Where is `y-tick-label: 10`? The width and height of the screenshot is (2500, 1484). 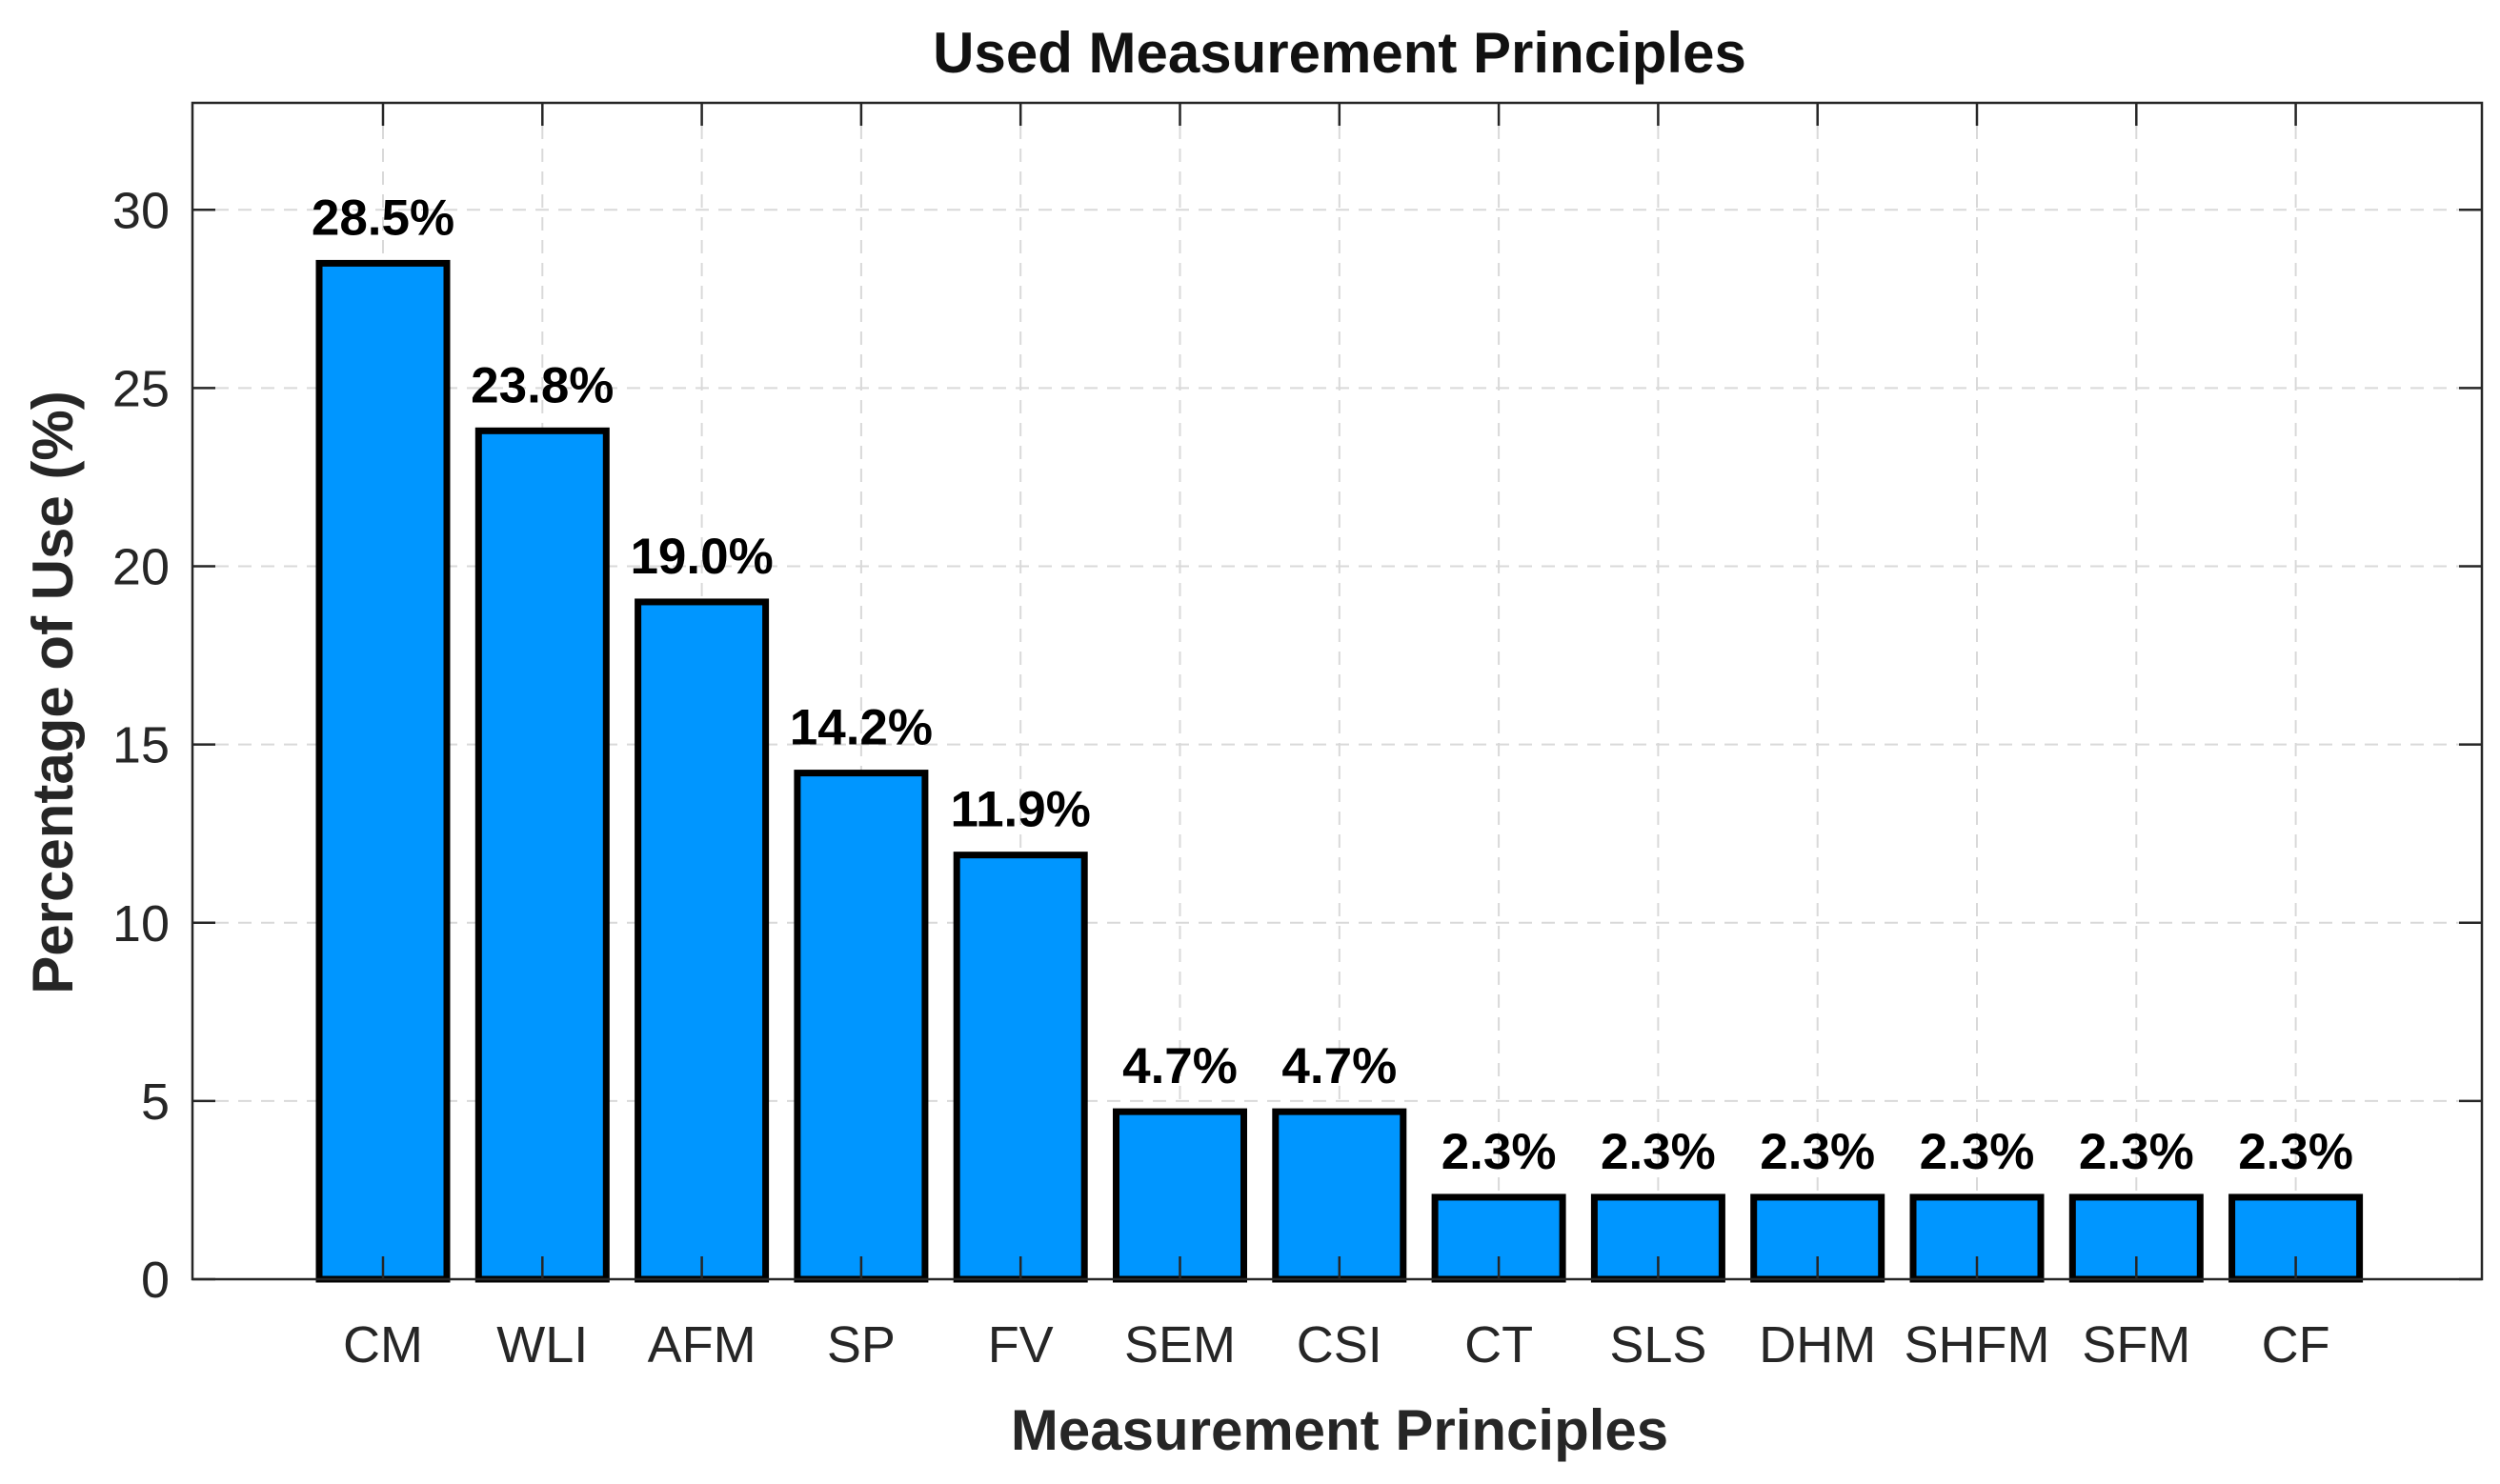 y-tick-label: 10 is located at coordinates (141, 924).